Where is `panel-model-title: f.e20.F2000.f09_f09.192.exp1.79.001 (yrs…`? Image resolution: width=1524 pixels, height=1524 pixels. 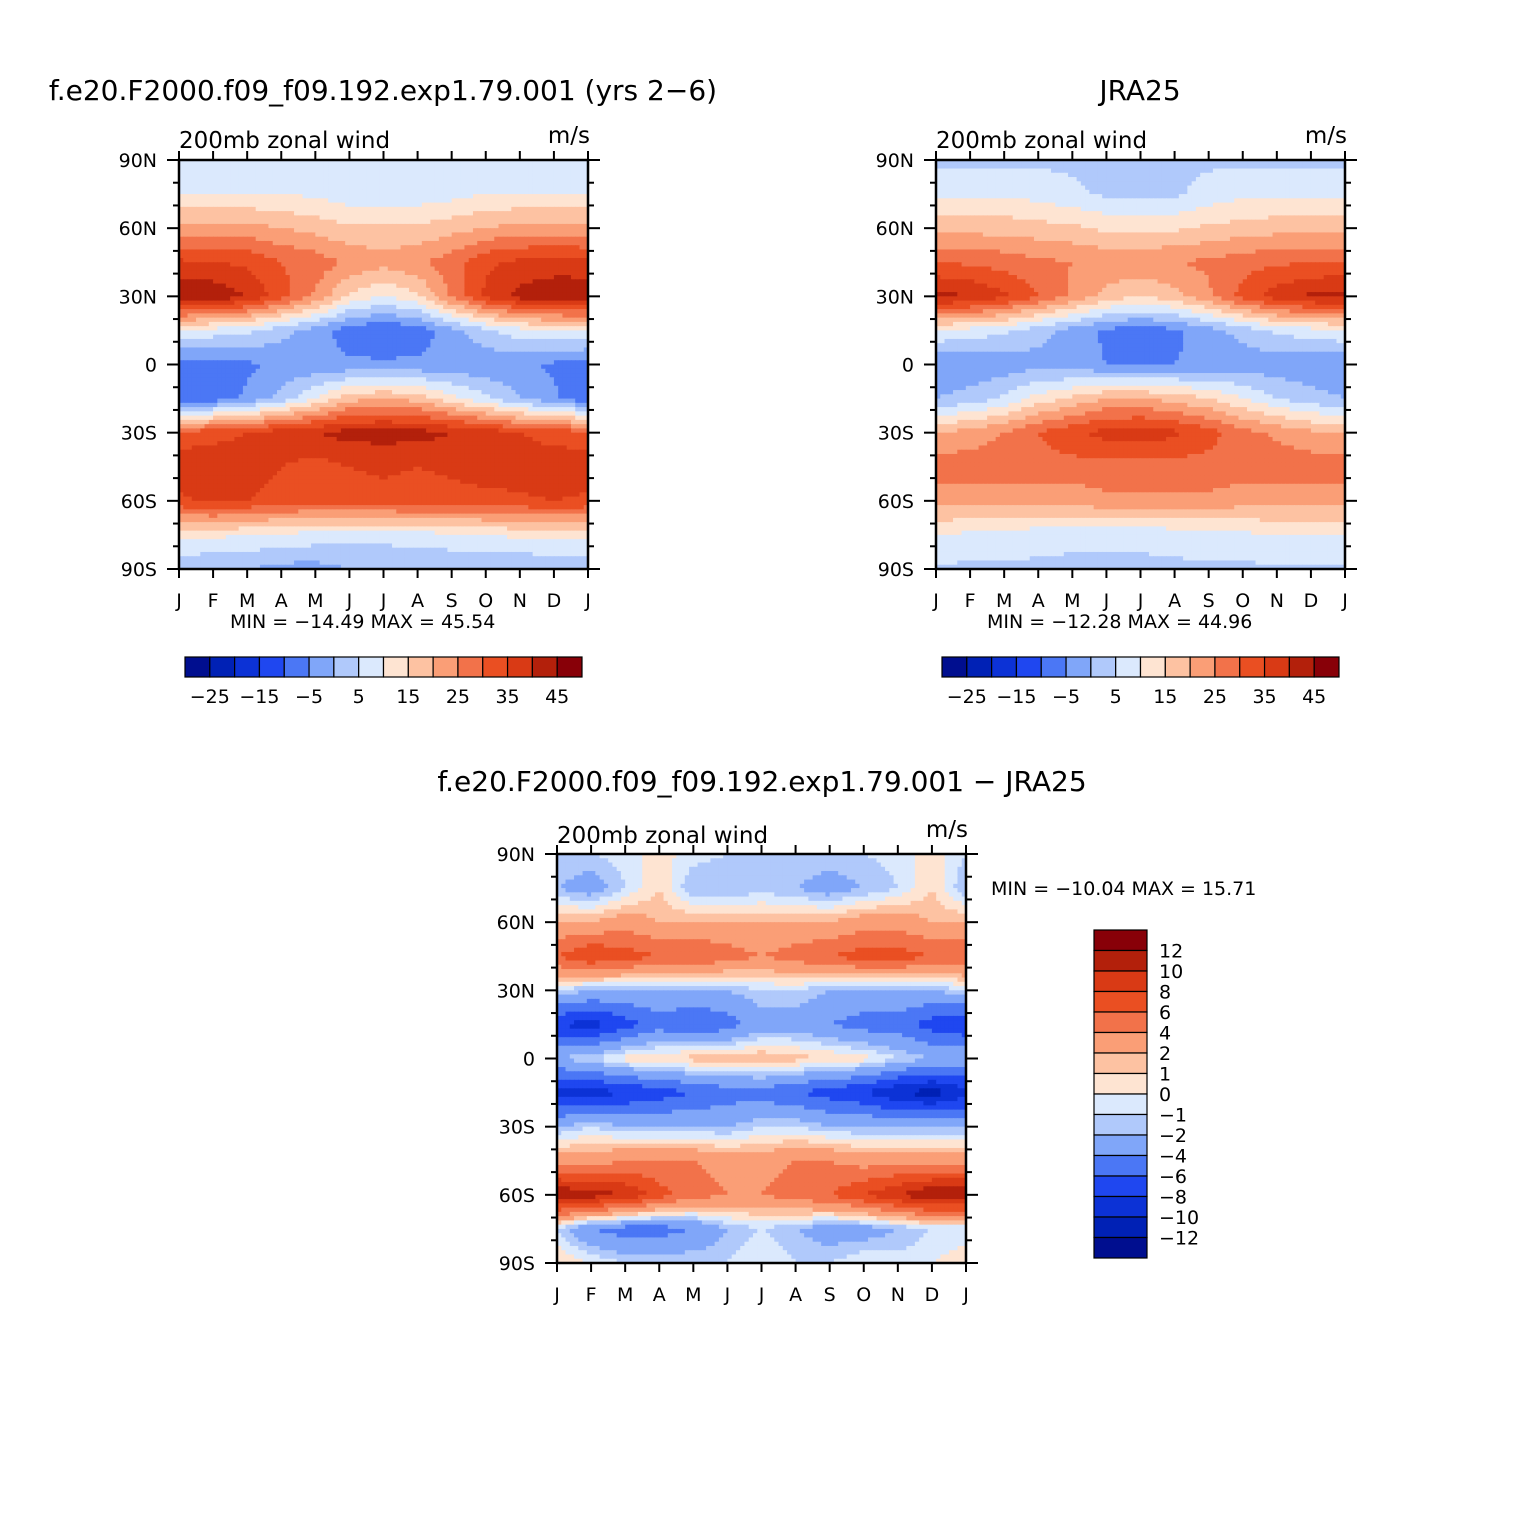 panel-model-title: f.e20.F2000.f09_f09.192.exp1.79.001 (yrs… is located at coordinates (383, 90).